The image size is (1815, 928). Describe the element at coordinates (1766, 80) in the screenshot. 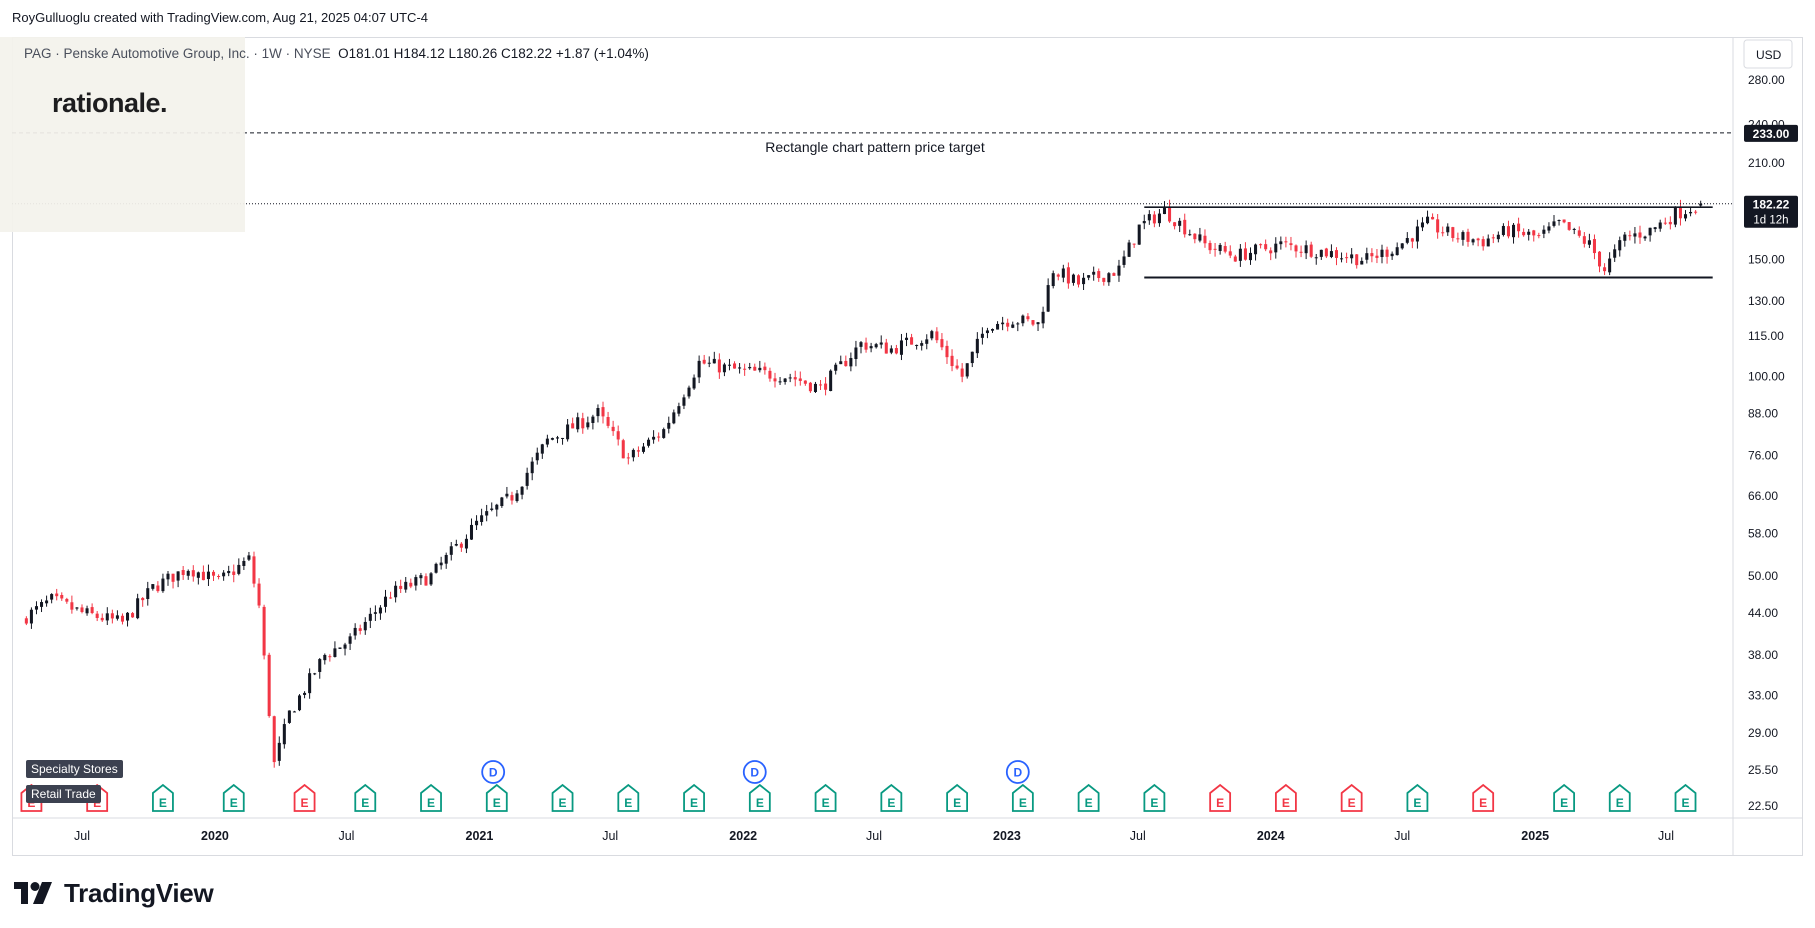

I see `y-tick-label: 280.00` at that location.